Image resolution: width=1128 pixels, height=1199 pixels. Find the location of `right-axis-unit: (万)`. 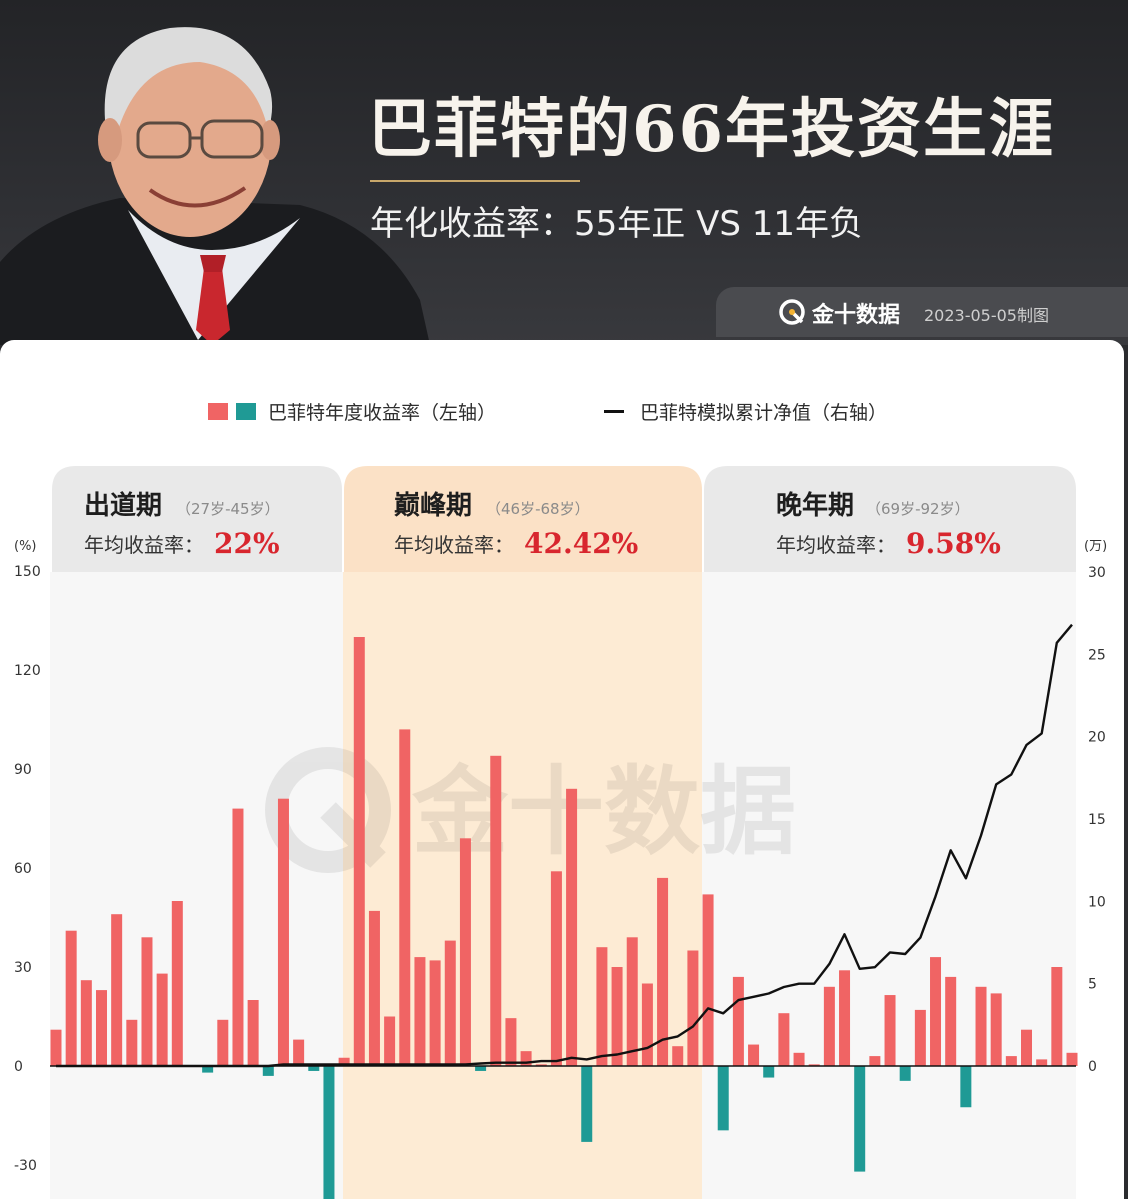

right-axis-unit: (万) is located at coordinates (1095, 546).